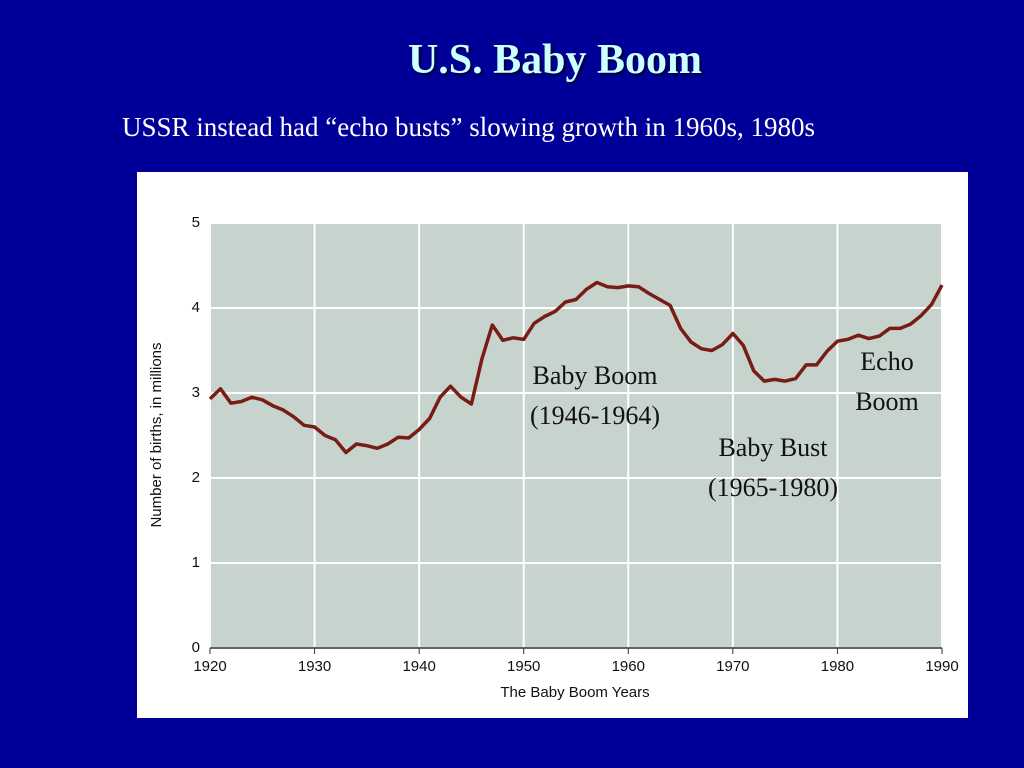 The height and width of the screenshot is (768, 1024). I want to click on annotation: Baby Boom, so click(595, 375).